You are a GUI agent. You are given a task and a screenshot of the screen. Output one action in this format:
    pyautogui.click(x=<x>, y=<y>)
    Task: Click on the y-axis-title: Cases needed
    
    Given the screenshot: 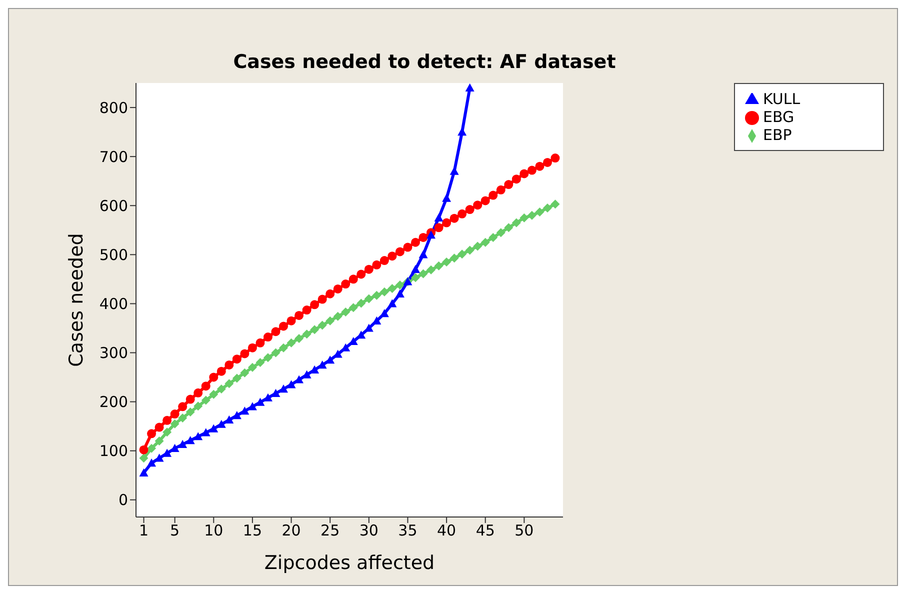 What is the action you would take?
    pyautogui.click(x=77, y=300)
    